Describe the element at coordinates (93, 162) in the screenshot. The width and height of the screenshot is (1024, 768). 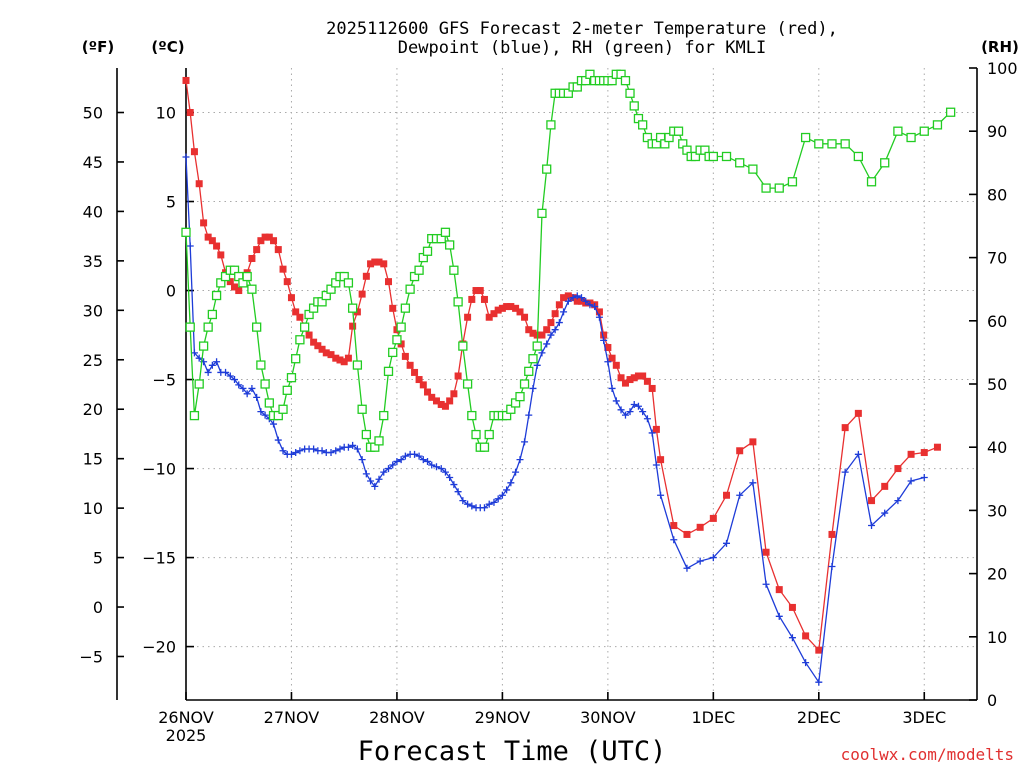
I see `fahrenheit-tick-label-45: 45` at that location.